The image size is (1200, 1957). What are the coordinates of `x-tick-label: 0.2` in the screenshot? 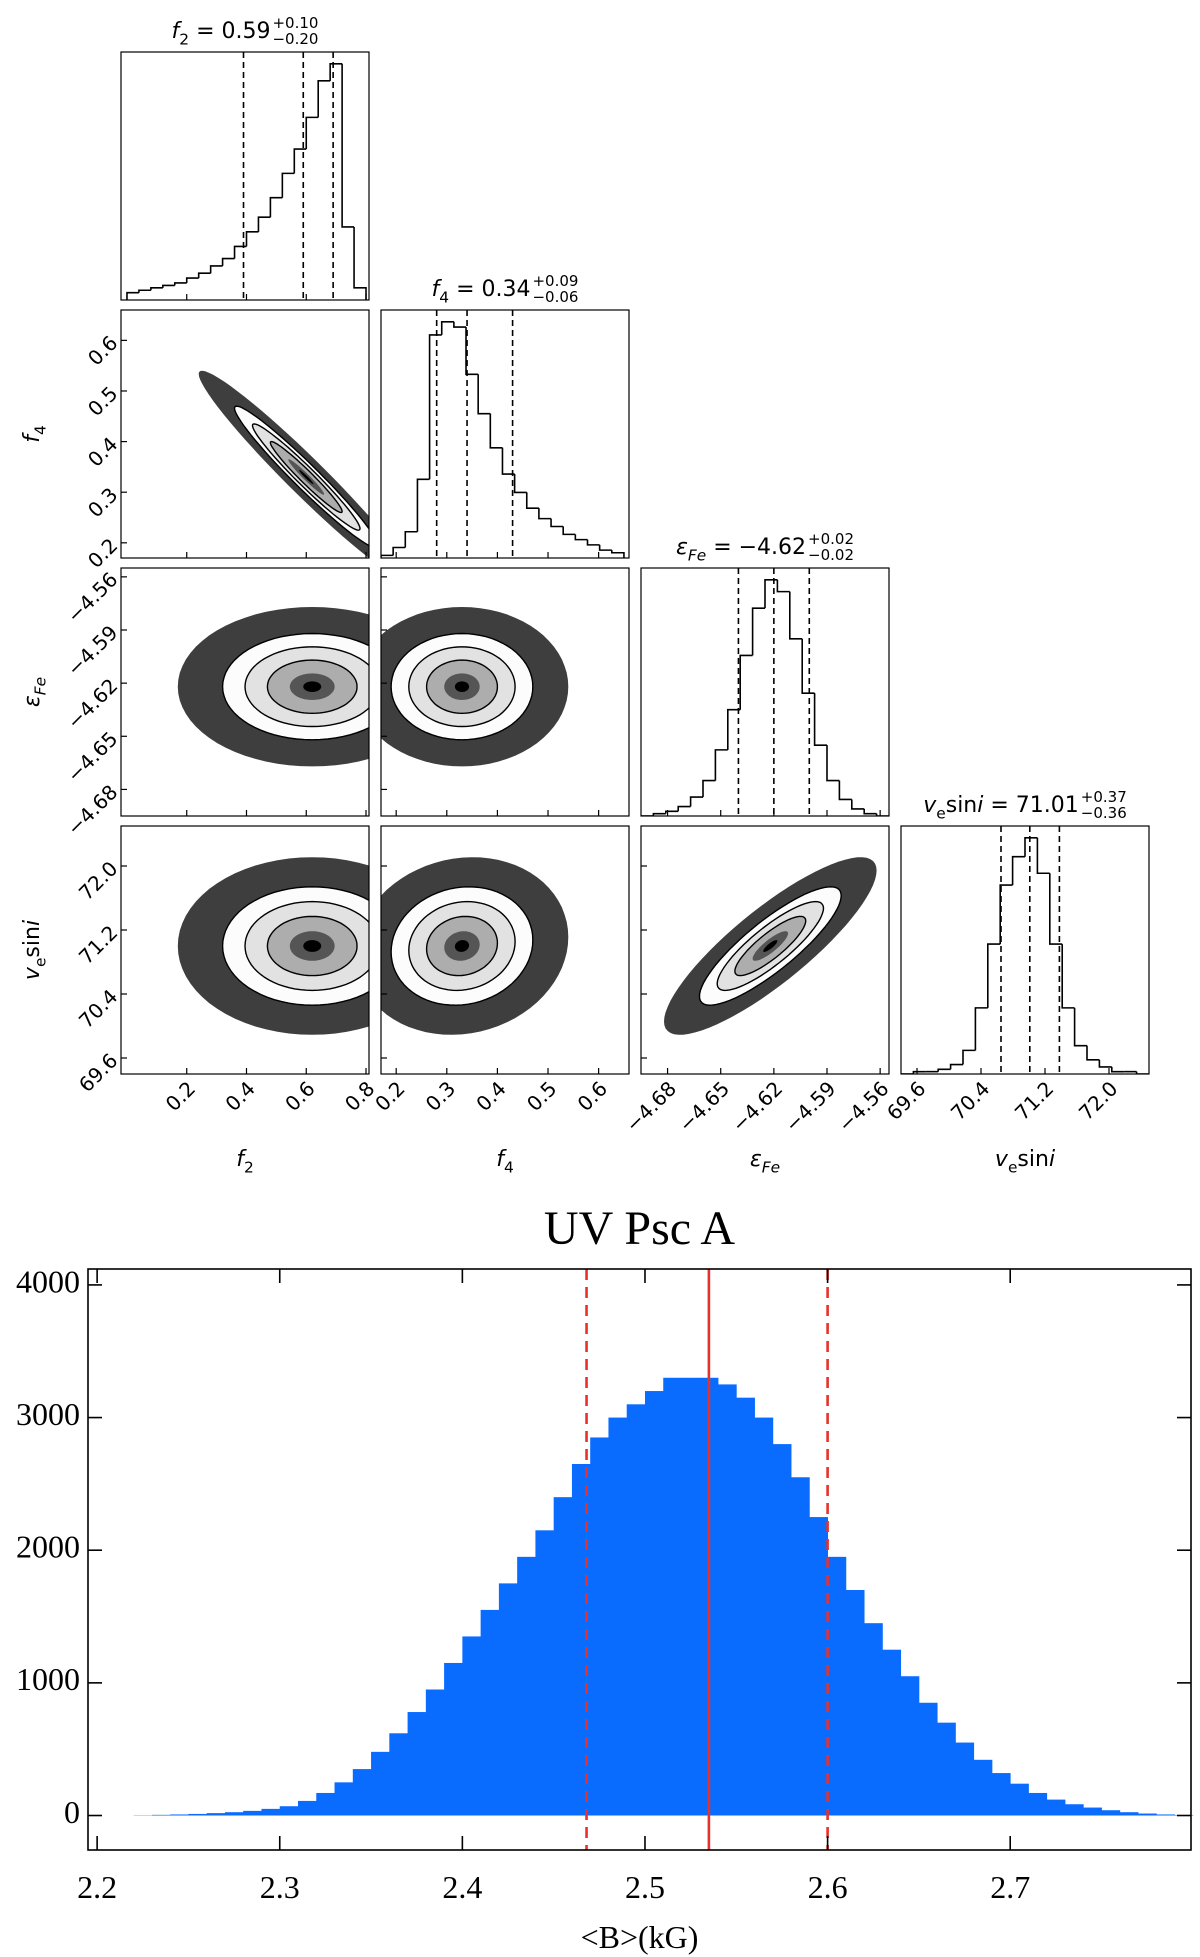 It's located at (180, 1095).